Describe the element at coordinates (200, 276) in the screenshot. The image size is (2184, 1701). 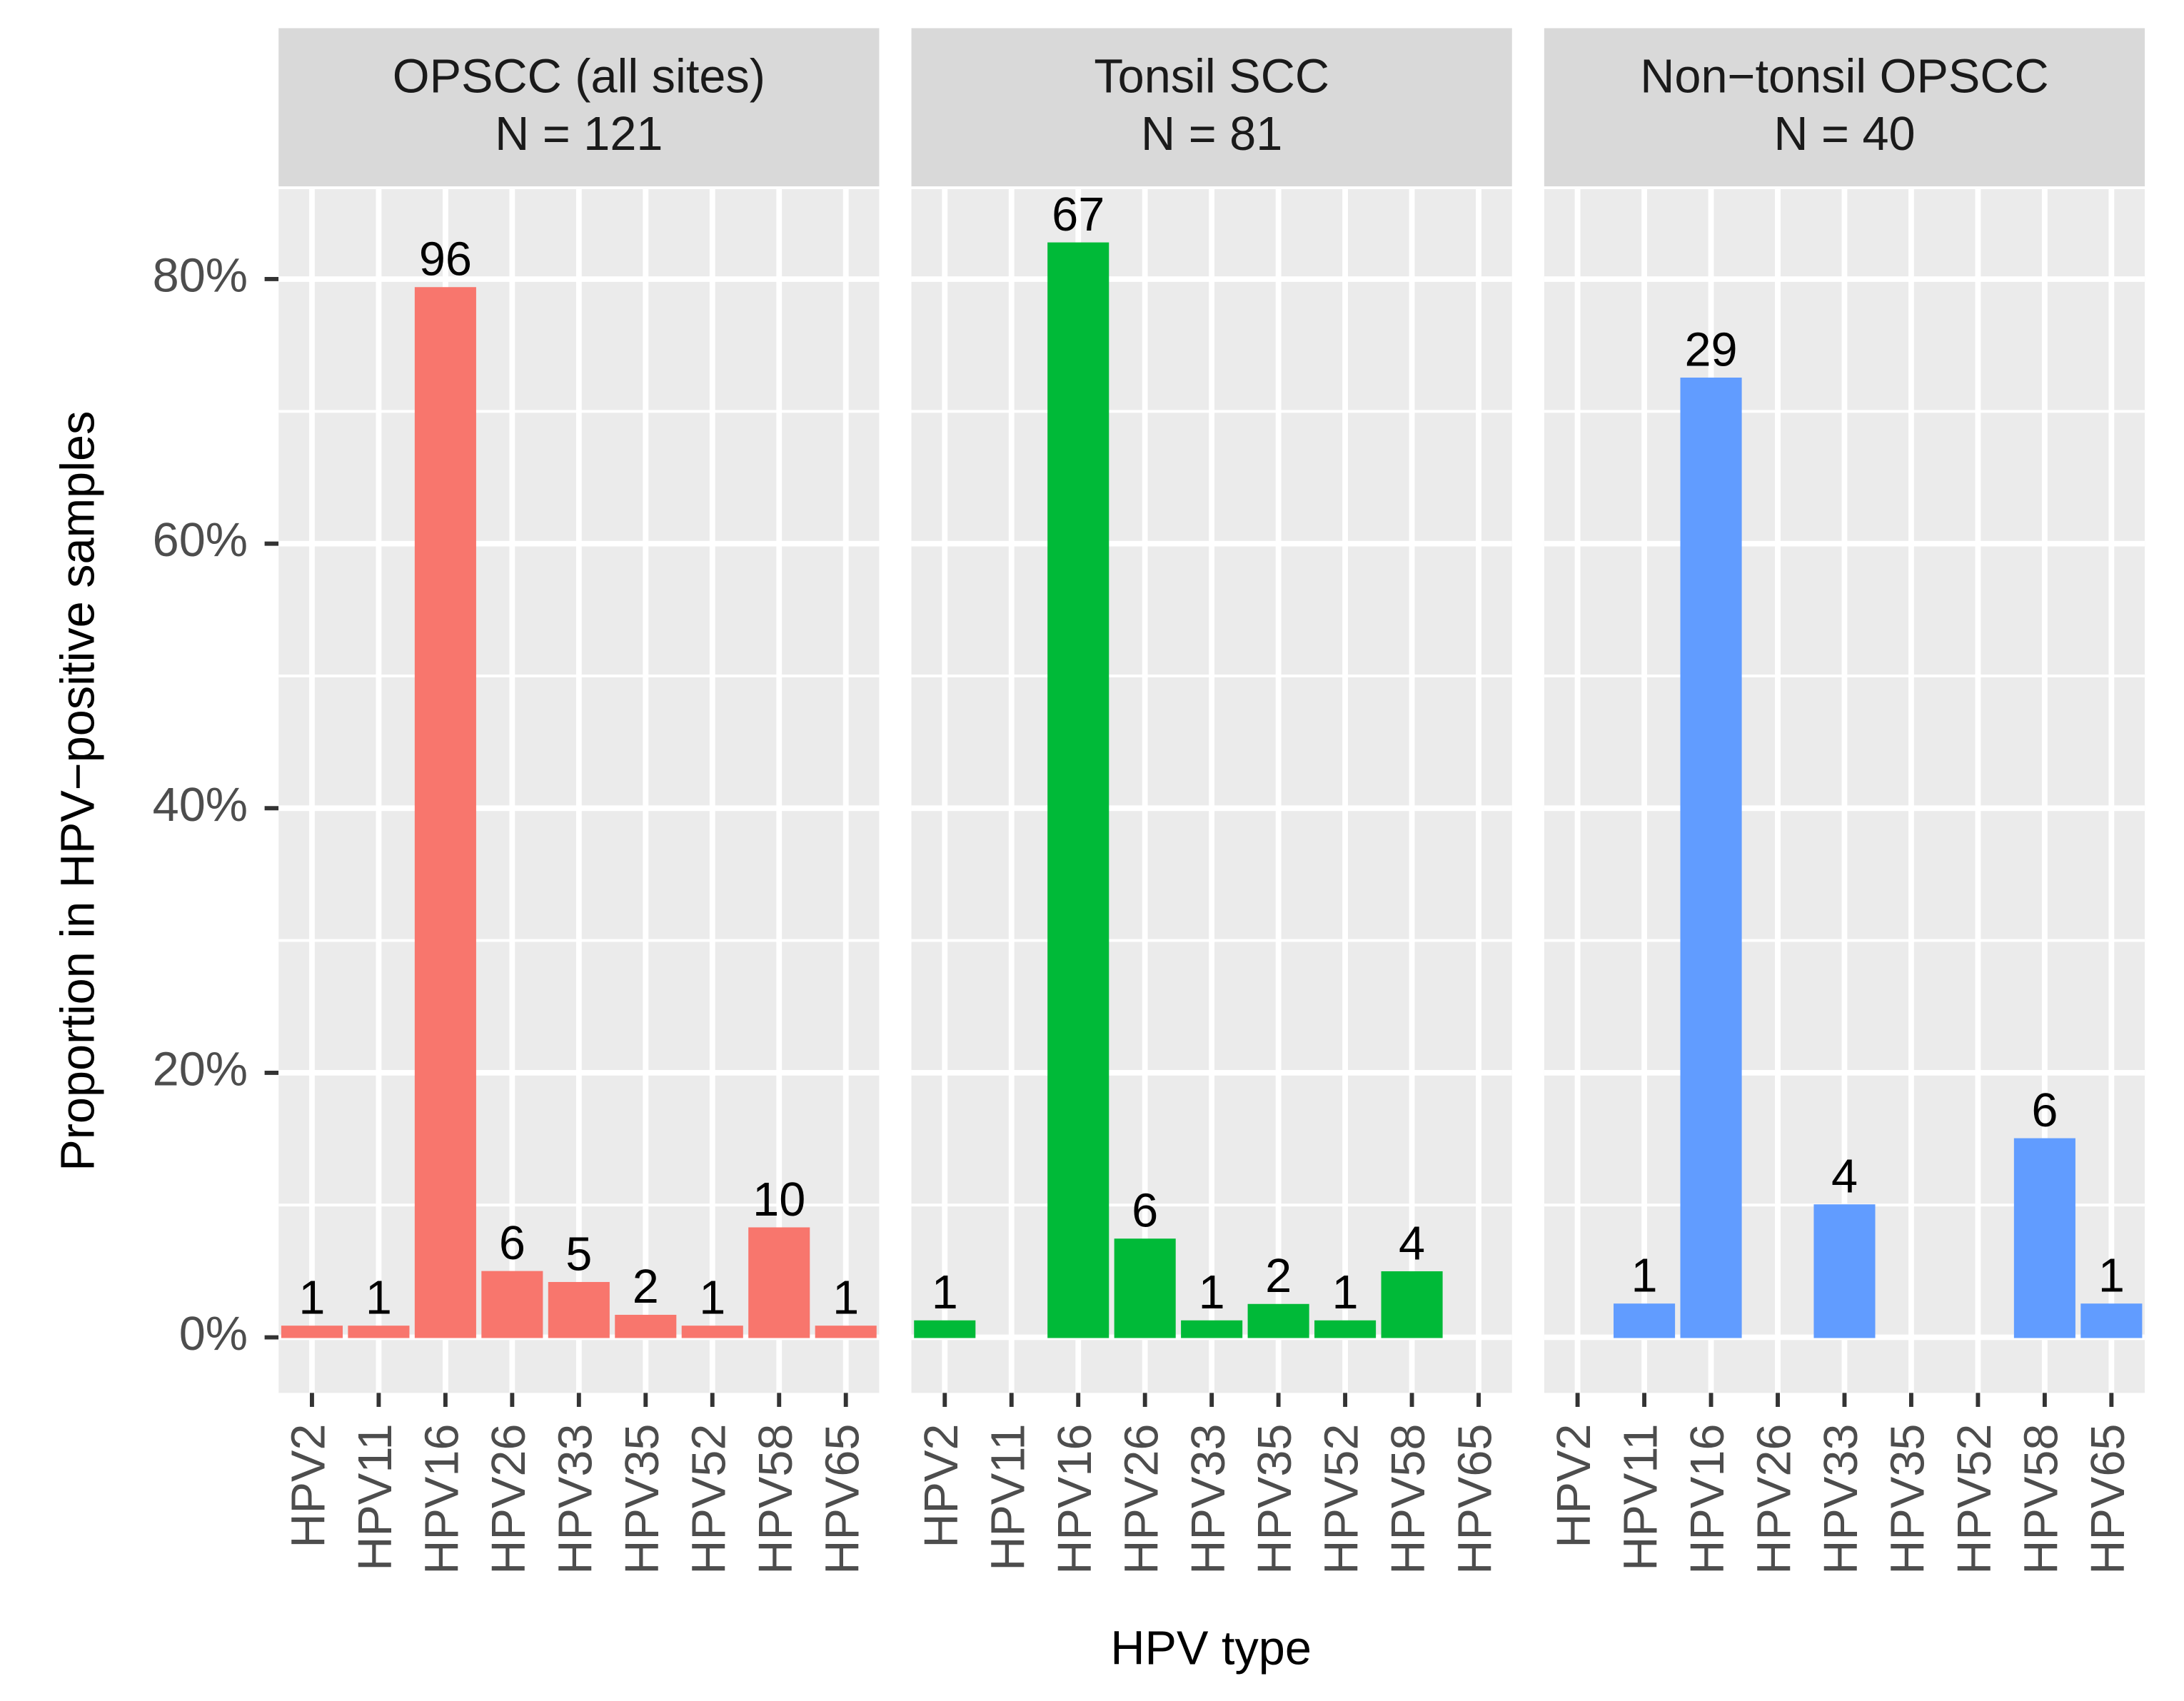
I see `y-tick-label: 80%` at that location.